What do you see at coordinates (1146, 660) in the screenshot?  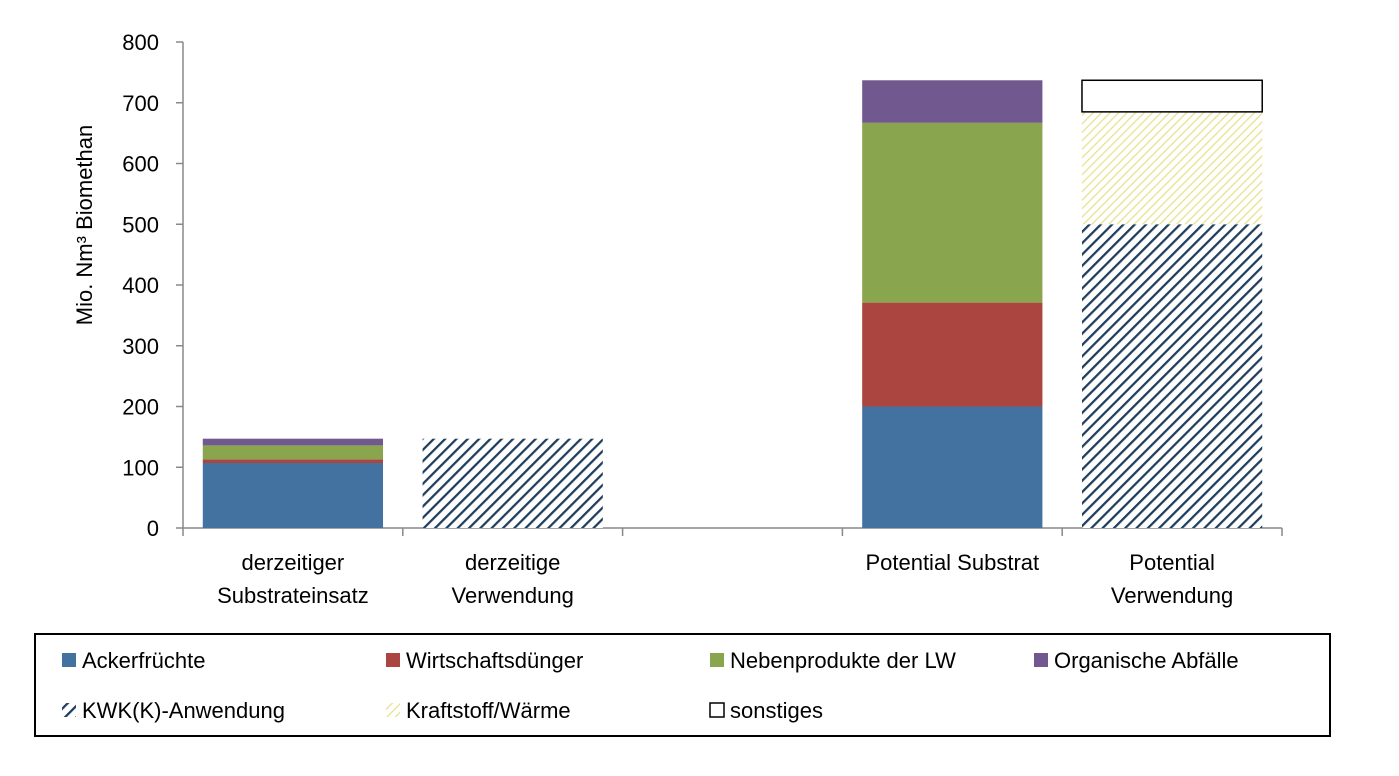 I see `legend-label-abfaelle: Organische Abfälle` at bounding box center [1146, 660].